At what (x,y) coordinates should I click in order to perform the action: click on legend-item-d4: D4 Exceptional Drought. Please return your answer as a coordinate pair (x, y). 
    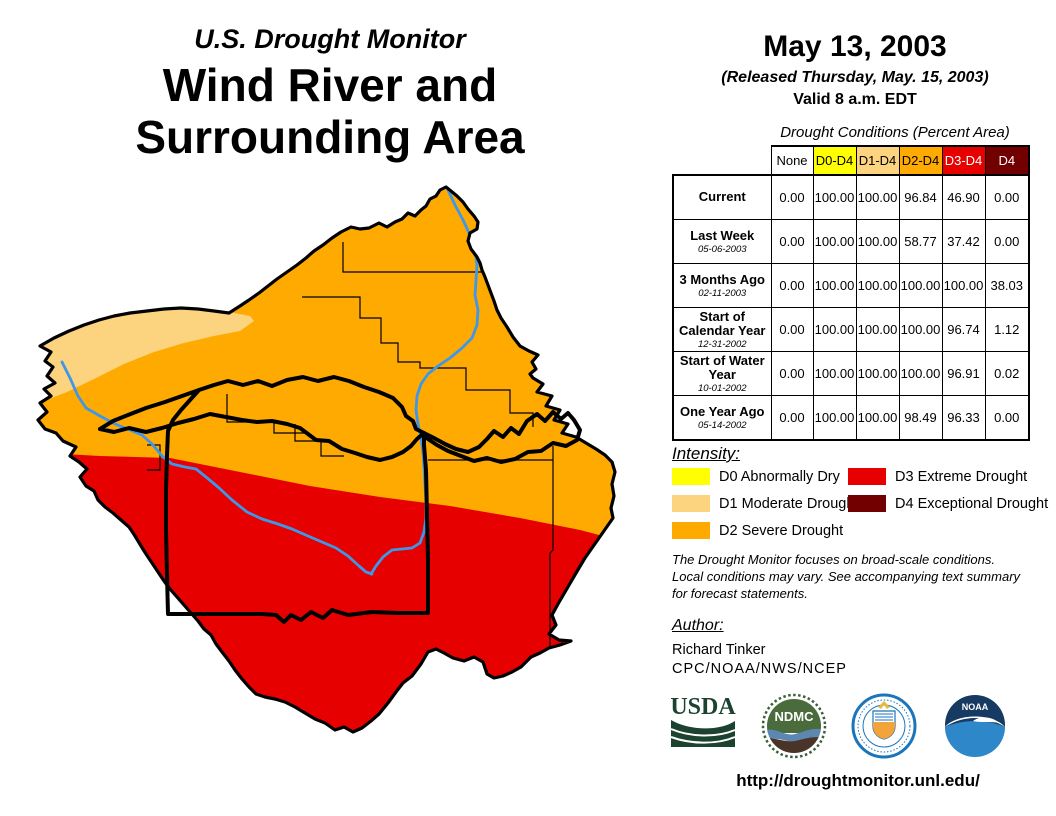
    Looking at the image, I should click on (948, 504).